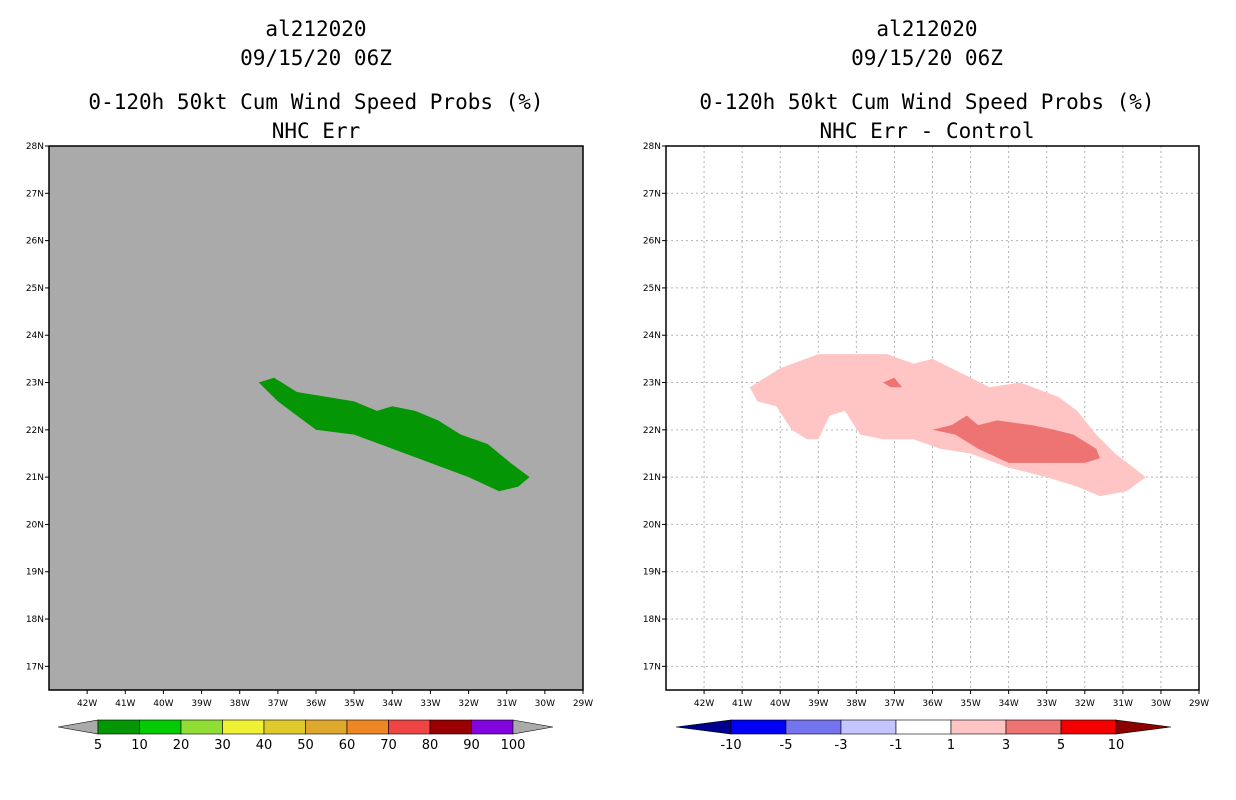  Describe the element at coordinates (703, 727) in the screenshot. I see `colorbar-under-triangle` at that location.